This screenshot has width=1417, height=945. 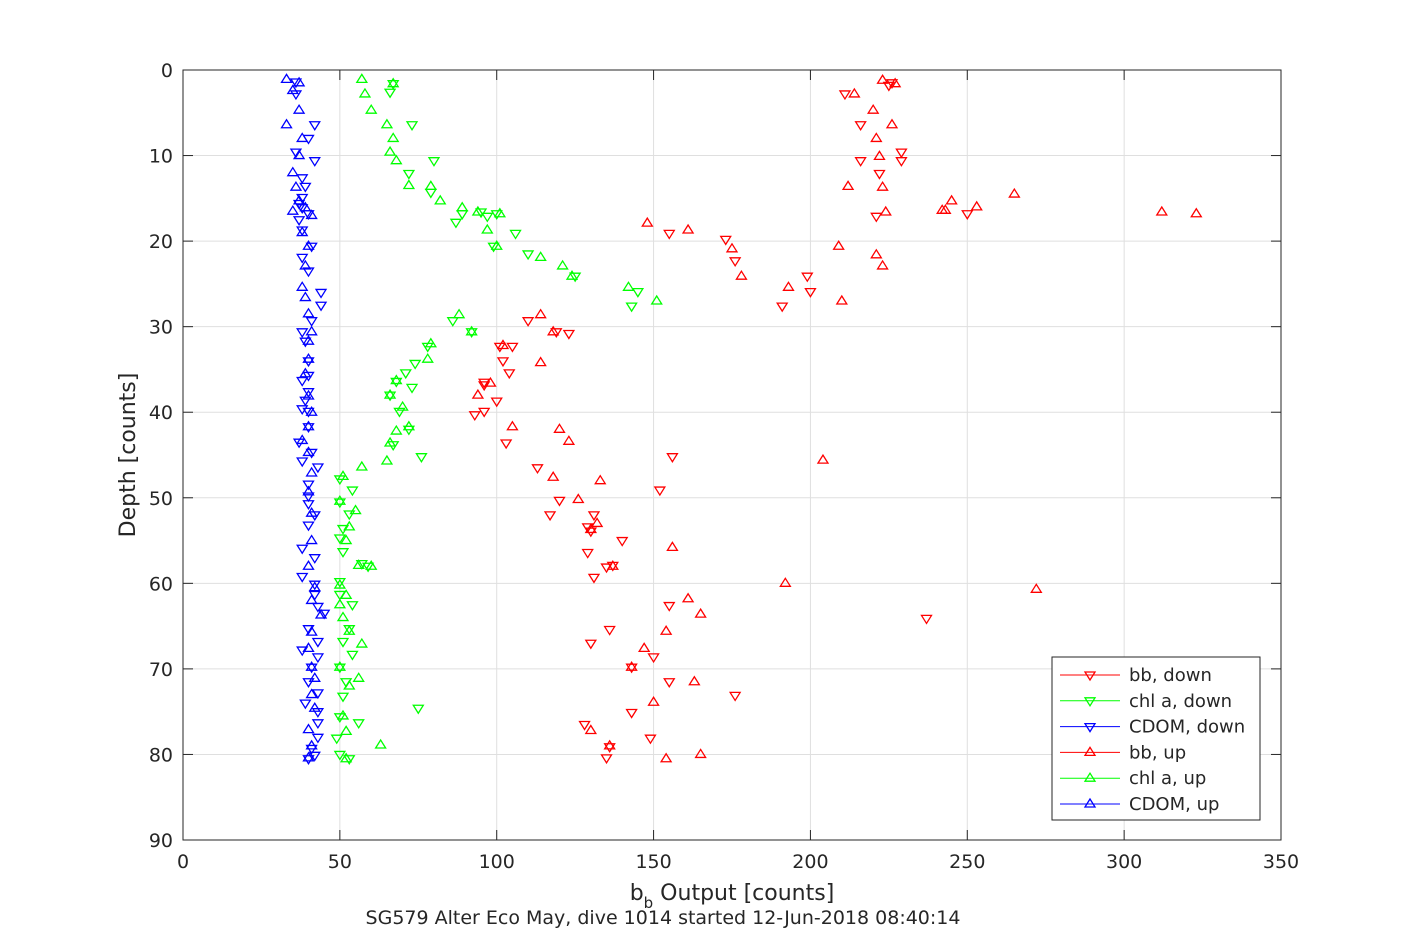 I want to click on series-cdom-down, so click(x=310, y=421).